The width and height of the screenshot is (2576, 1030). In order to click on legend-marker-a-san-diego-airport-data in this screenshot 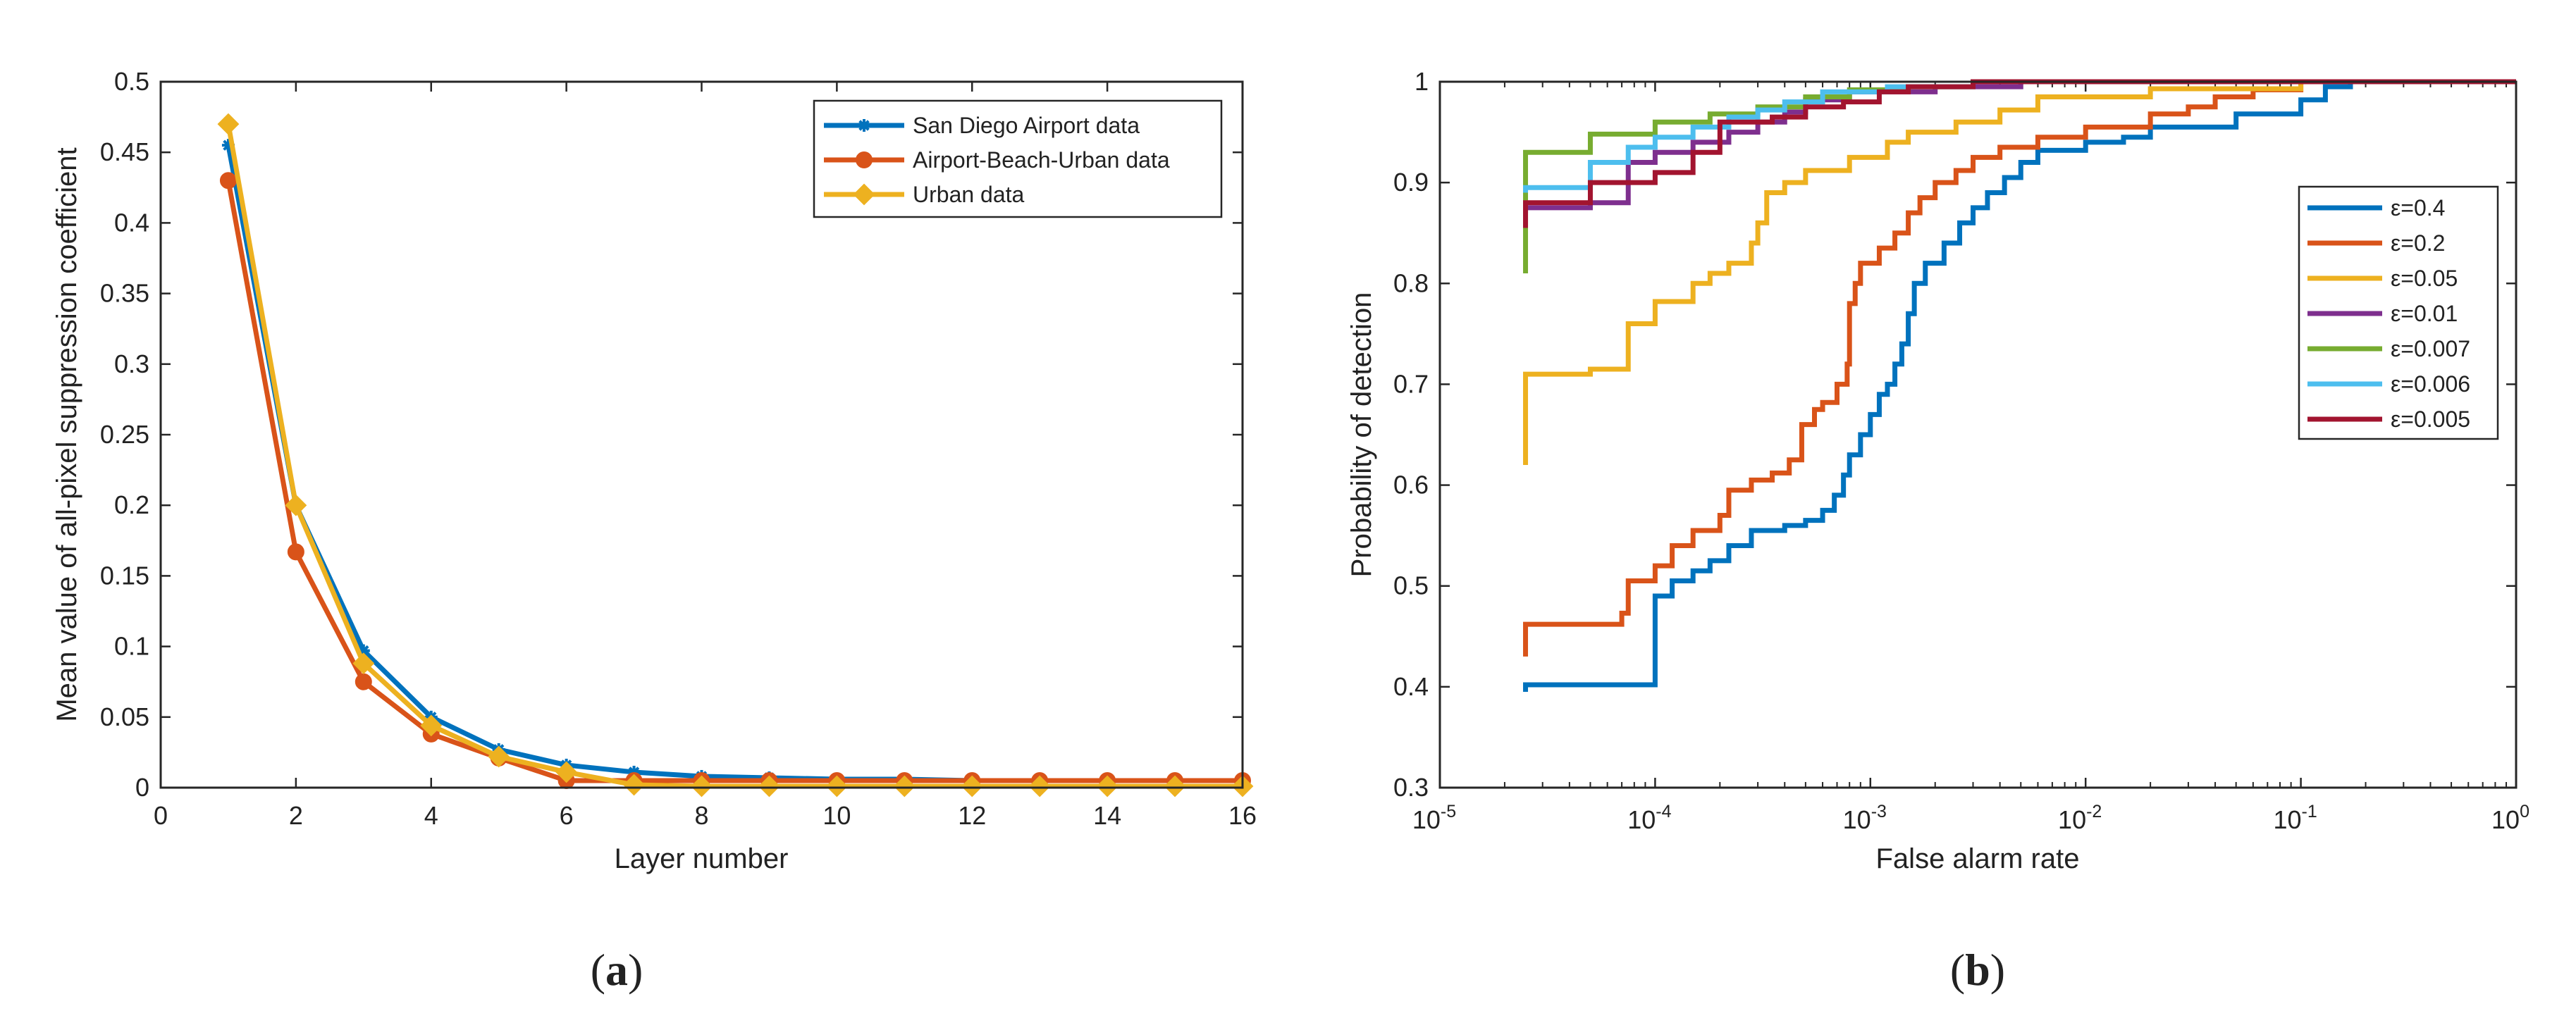, I will do `click(864, 125)`.